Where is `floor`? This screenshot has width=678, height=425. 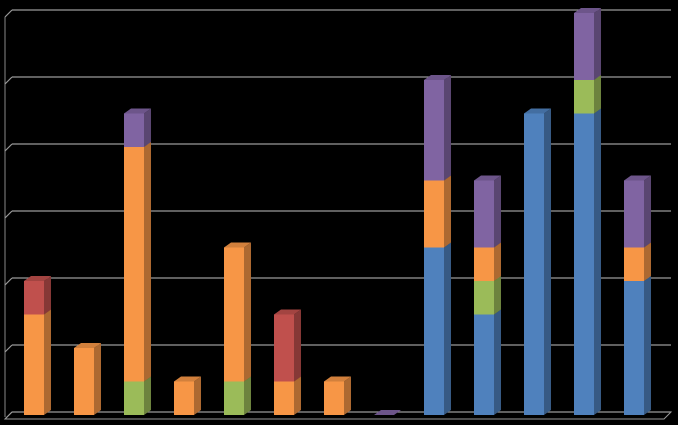
floor is located at coordinates (338, 415).